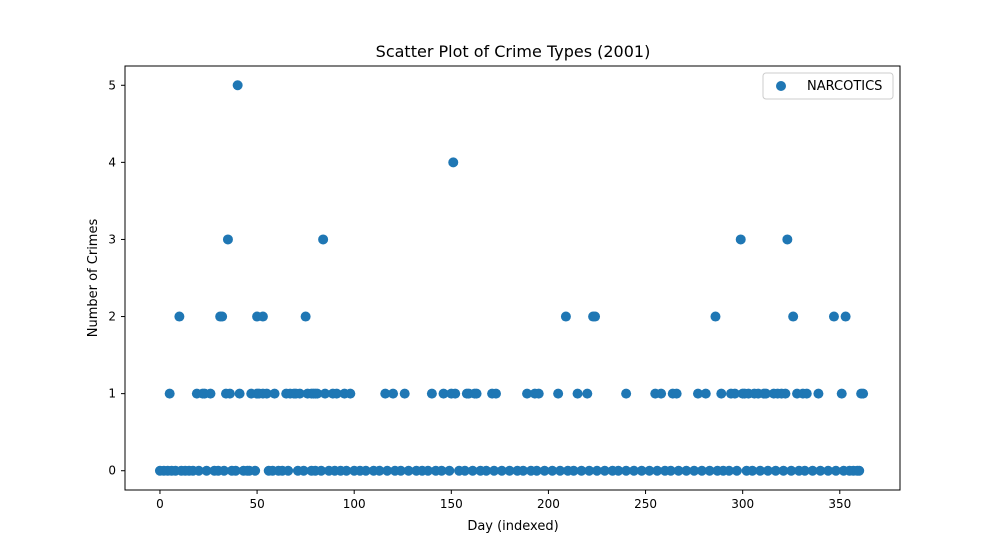 Image resolution: width=1000 pixels, height=550 pixels. I want to click on y-tick-label: 1, so click(112, 394).